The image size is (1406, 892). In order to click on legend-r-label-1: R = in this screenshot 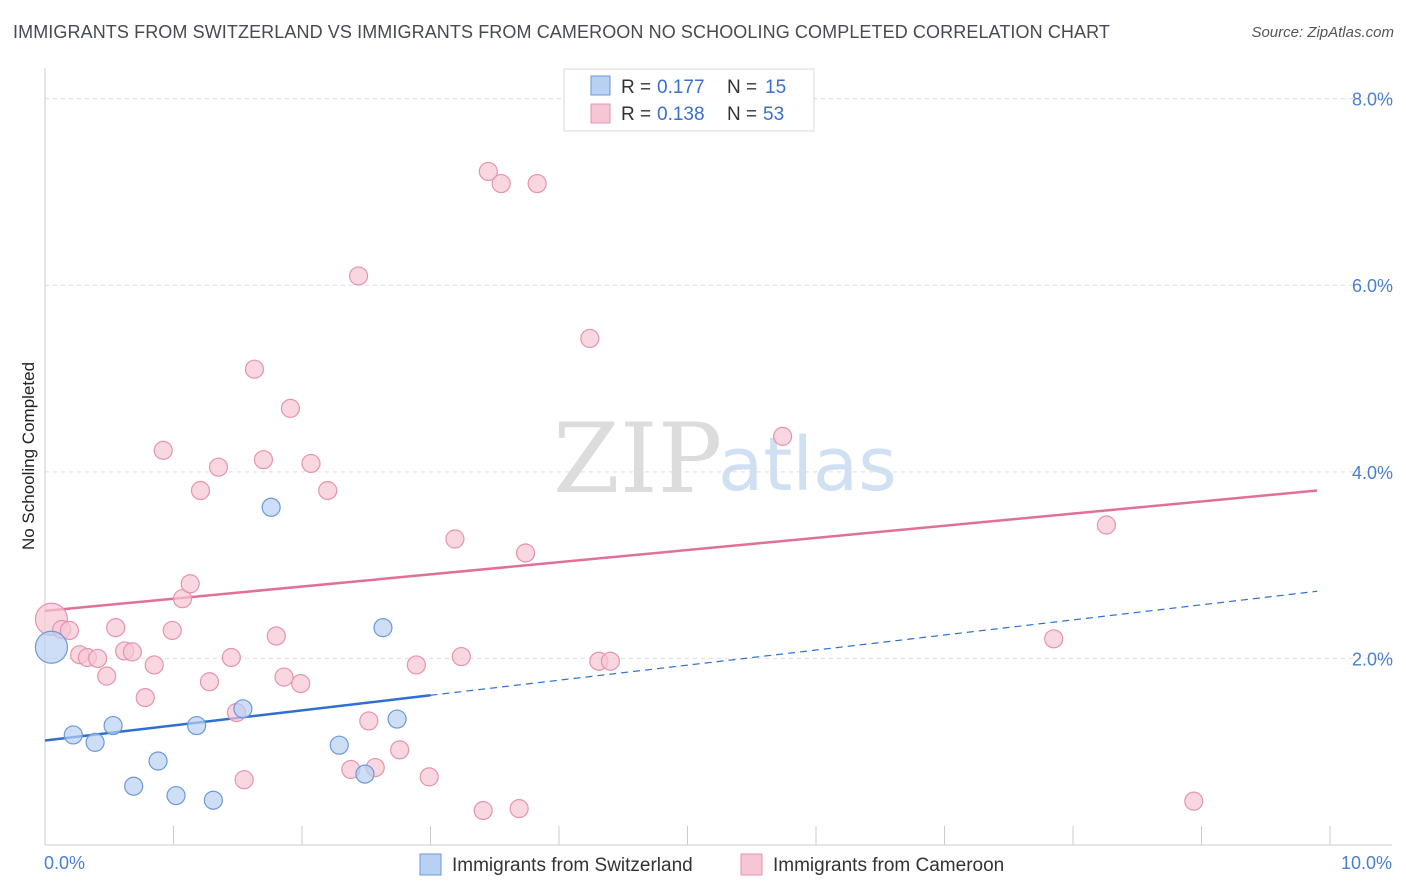, I will do `click(636, 87)`.